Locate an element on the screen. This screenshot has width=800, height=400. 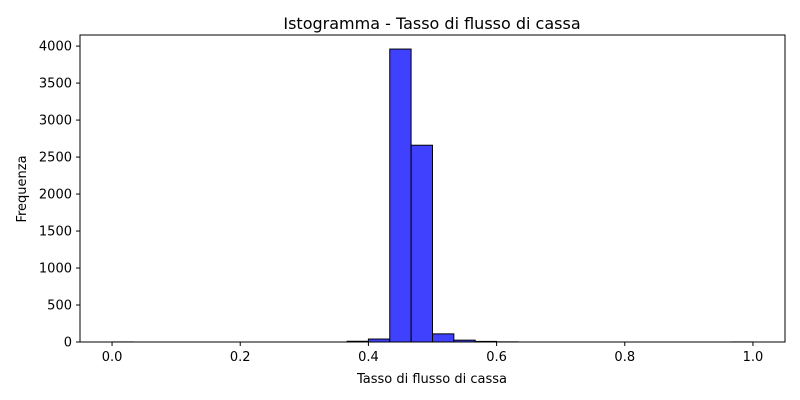
x-tick-label: 1.0 is located at coordinates (753, 357).